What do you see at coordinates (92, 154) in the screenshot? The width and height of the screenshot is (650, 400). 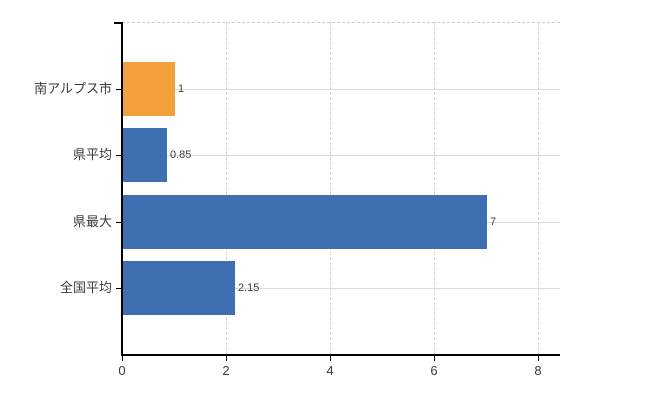 I see `category-label: 県平均` at bounding box center [92, 154].